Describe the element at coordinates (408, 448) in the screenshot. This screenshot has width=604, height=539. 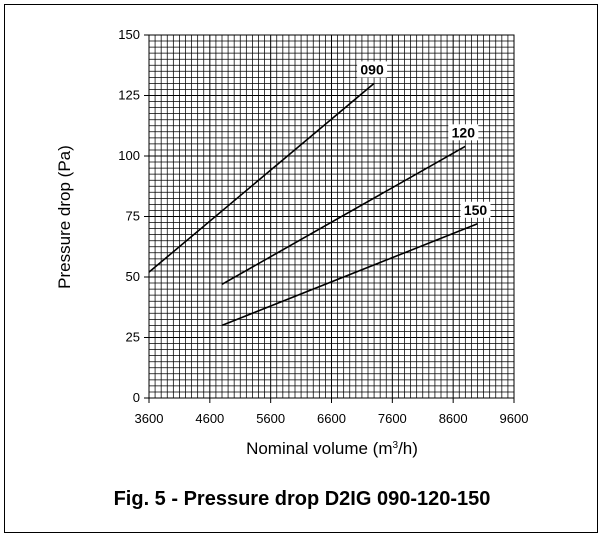
I see `x-axis-title-suffix: /h)` at that location.